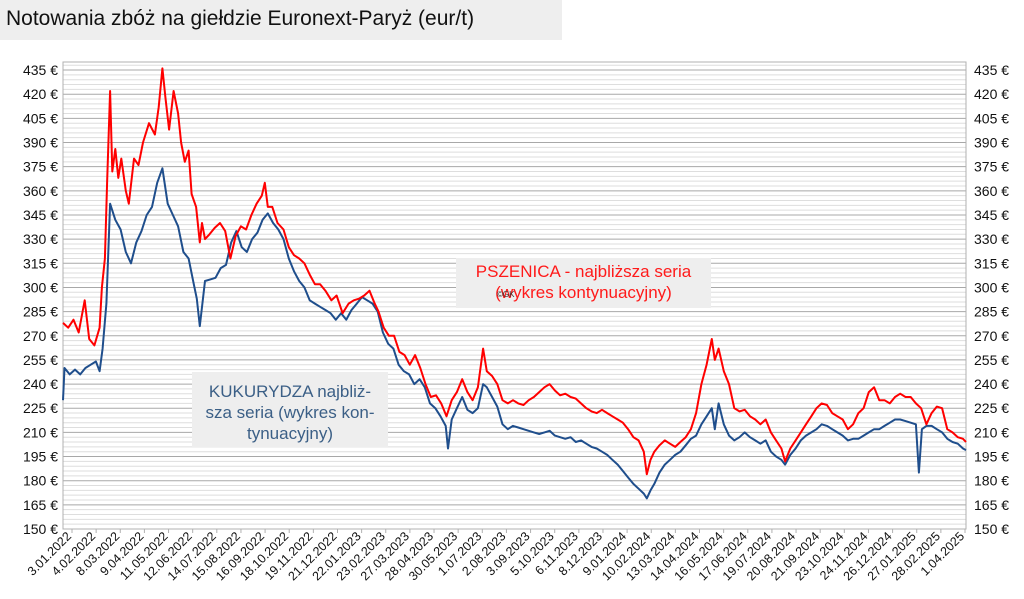  Describe the element at coordinates (991, 408) in the screenshot. I see `y-tick-label-right: 225 €` at that location.